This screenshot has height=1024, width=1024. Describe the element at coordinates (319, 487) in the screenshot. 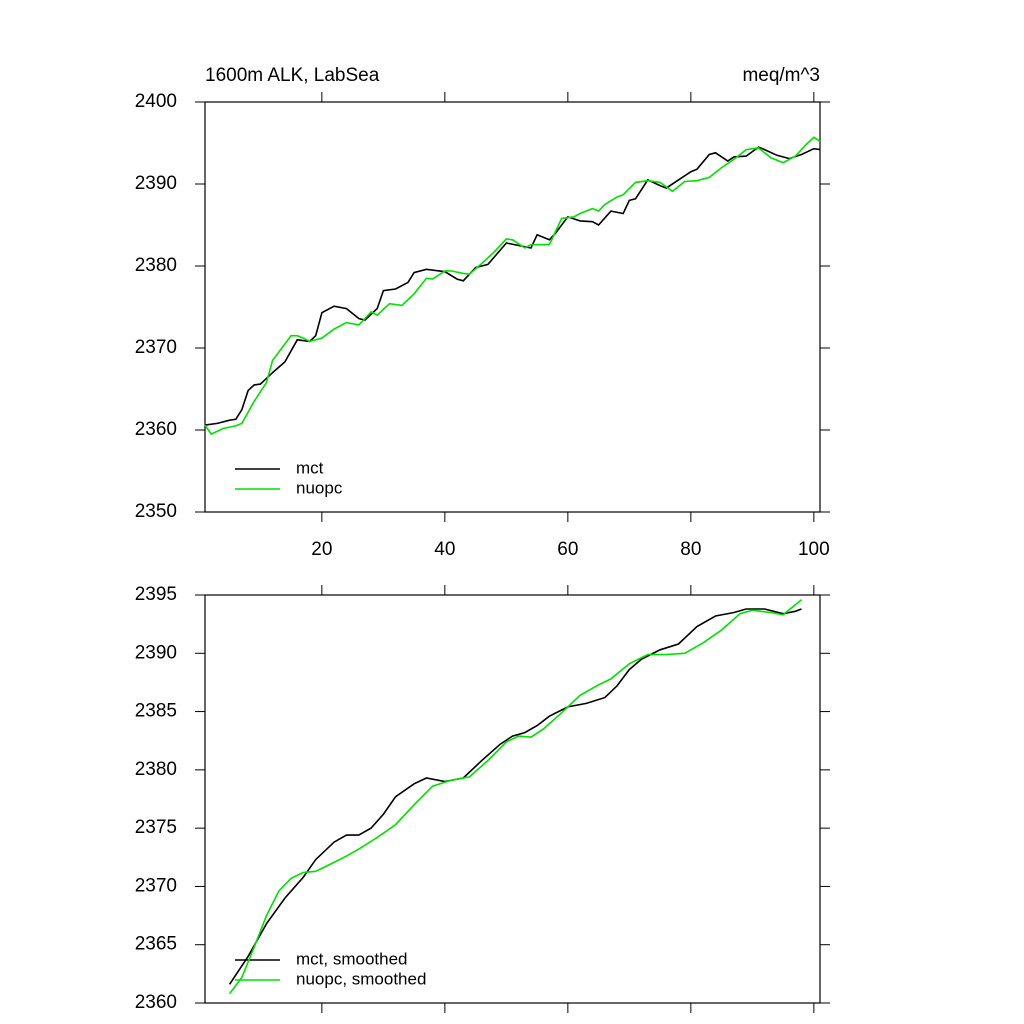

I see `legend-label: nuopc` at that location.